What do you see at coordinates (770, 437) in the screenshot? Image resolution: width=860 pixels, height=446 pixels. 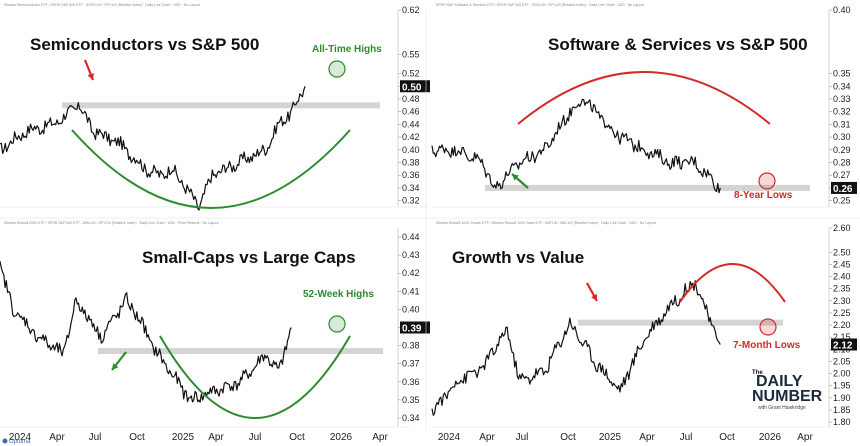 I see `x-tick-label-right: 2026` at bounding box center [770, 437].